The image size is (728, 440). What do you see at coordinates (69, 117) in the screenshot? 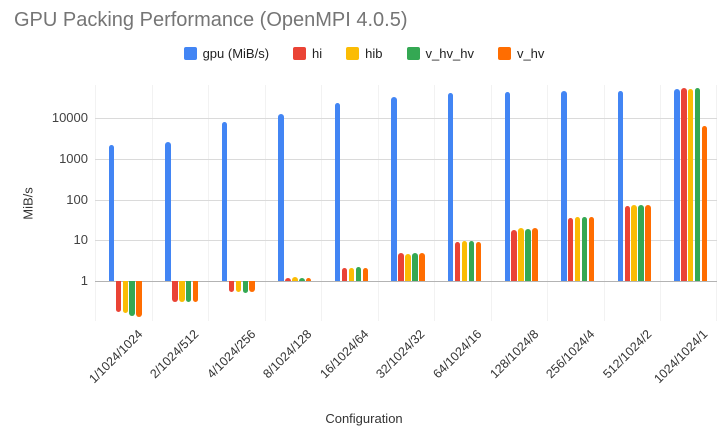
I see `y-tick-label-10000: 10000` at bounding box center [69, 117].